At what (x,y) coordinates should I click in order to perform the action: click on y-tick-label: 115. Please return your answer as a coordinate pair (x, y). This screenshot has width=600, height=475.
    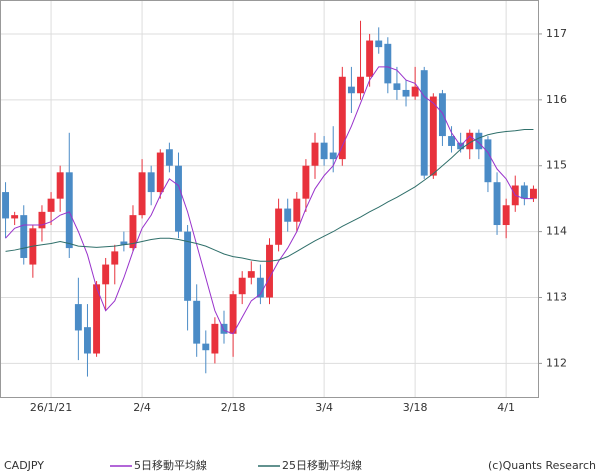
    Looking at the image, I should click on (556, 165).